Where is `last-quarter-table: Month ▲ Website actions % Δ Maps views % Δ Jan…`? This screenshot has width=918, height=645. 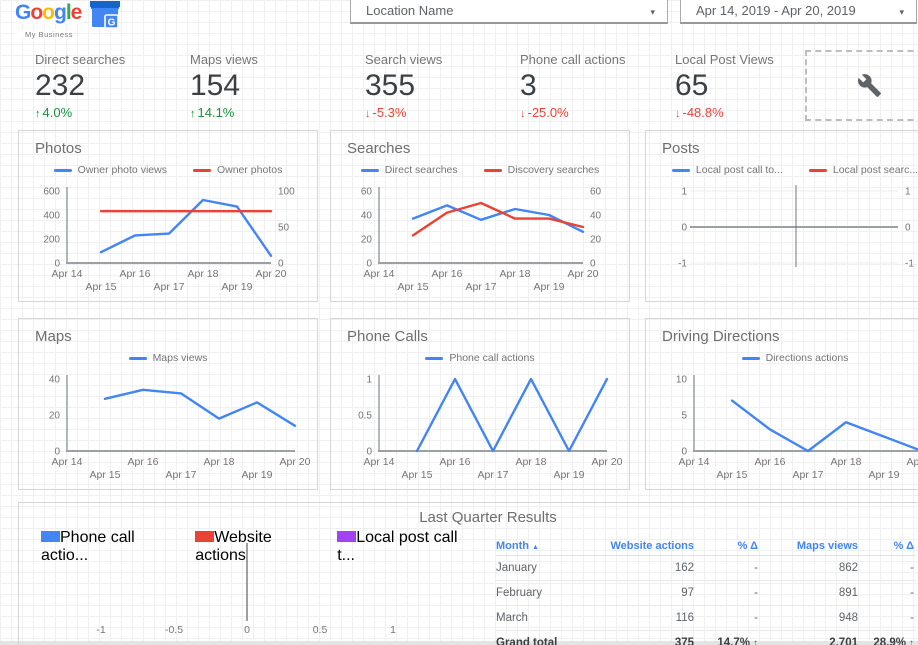
last-quarter-table: Month ▲ Website actions % Δ Maps views % Δ Jan… is located at coordinates (706, 591).